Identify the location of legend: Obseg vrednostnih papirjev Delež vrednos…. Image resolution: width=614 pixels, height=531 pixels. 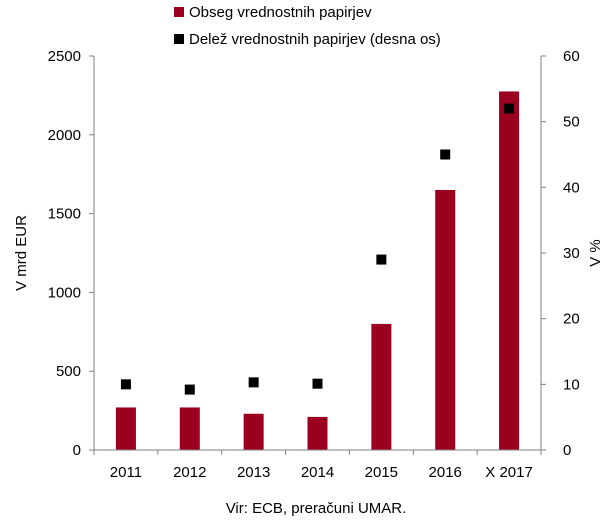
(307, 26).